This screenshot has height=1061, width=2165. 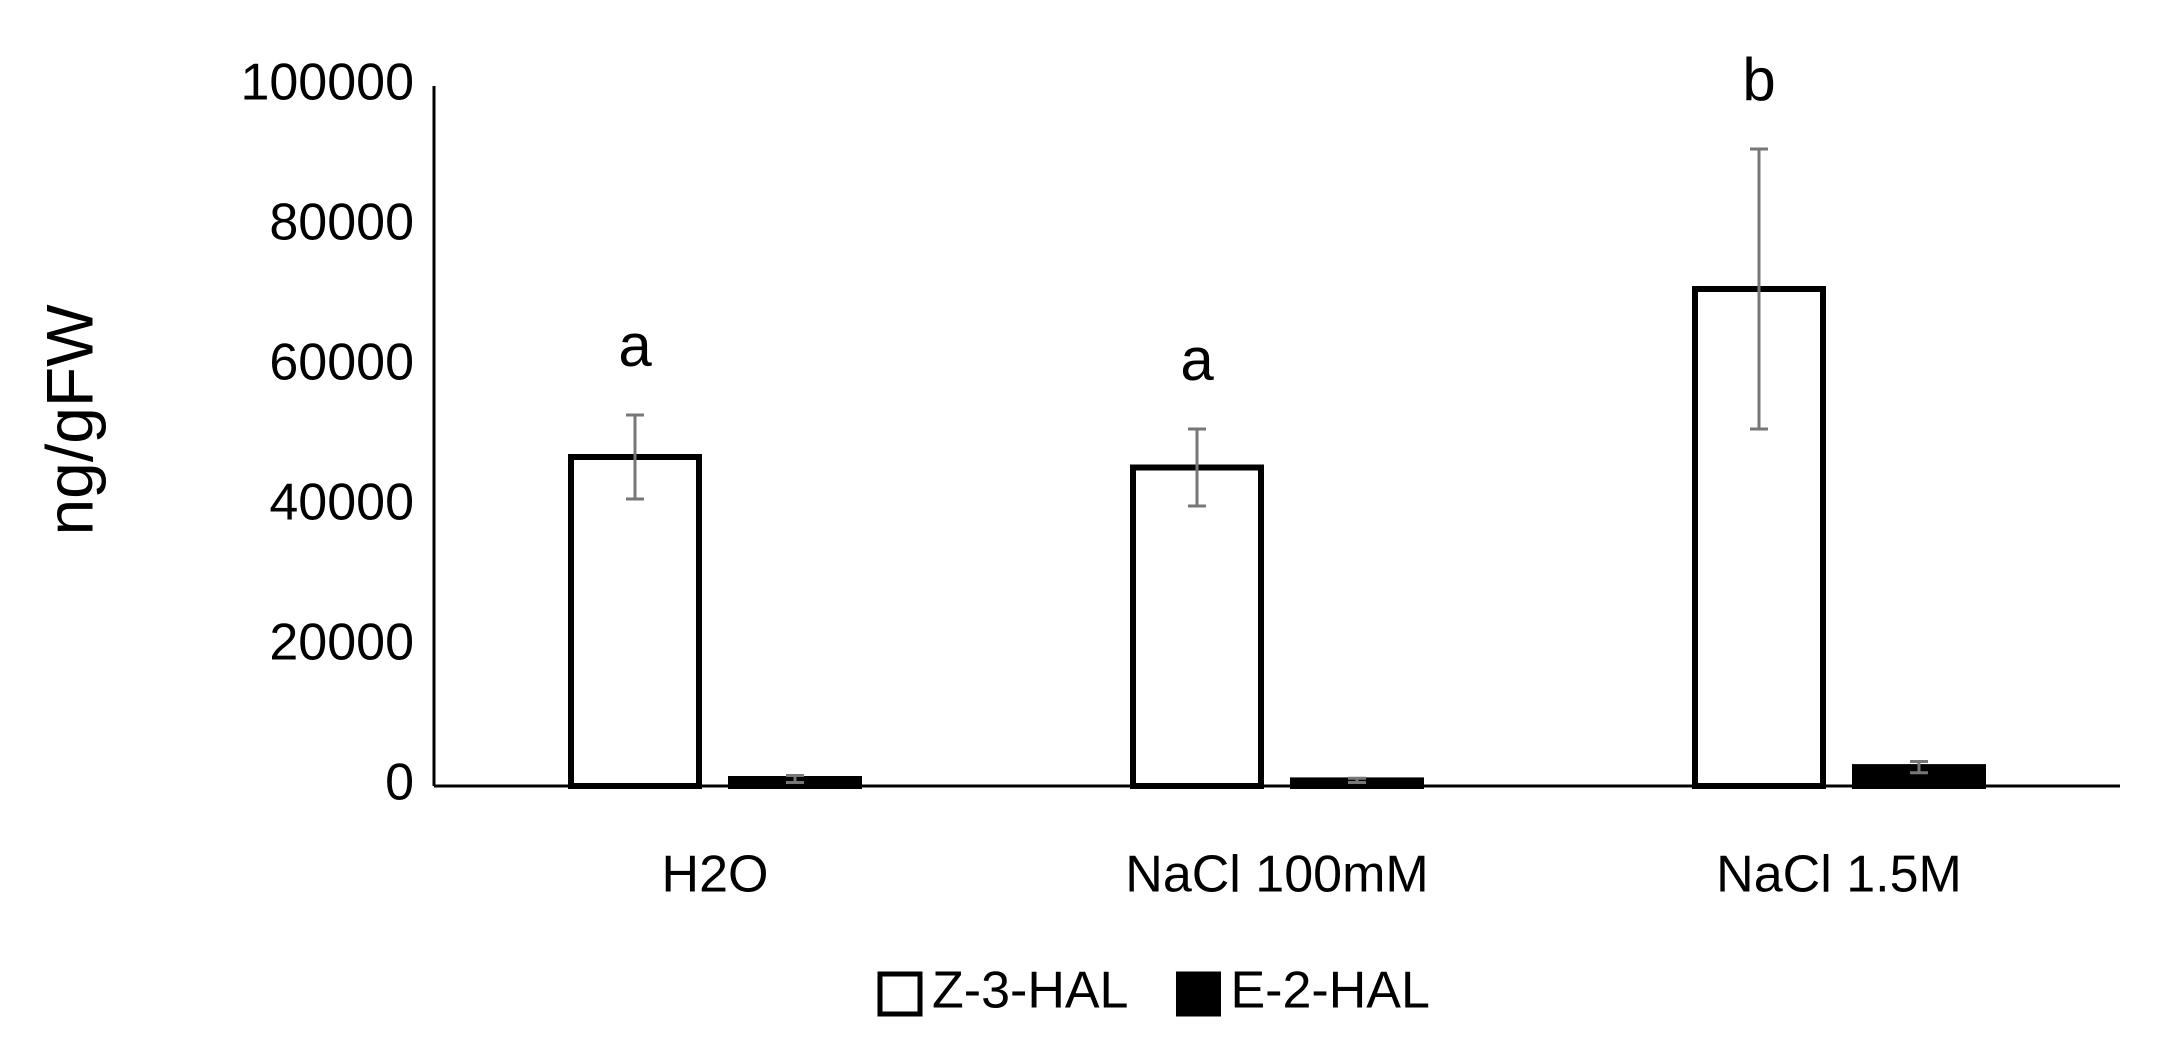 I want to click on x-tick-label: H2O, so click(x=715, y=875).